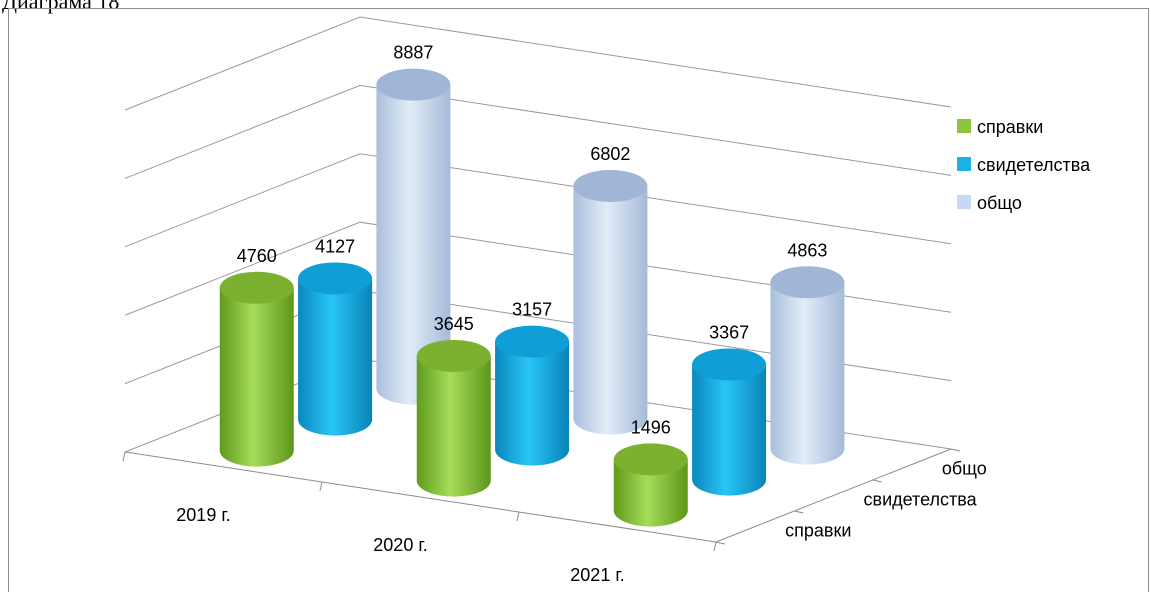 The image size is (1151, 592). Describe the element at coordinates (532, 310) in the screenshot. I see `data-label: 3157` at that location.